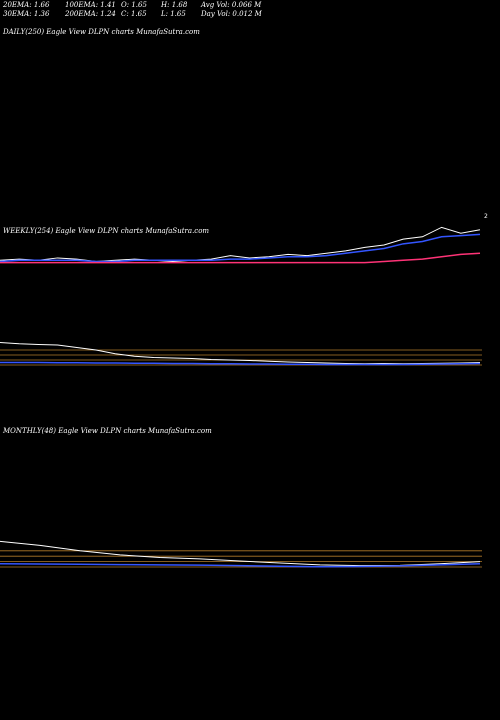 Image resolution: width=500 pixels, height=720 pixels. What do you see at coordinates (134, 5) in the screenshot?
I see `open-label: O: 1.65` at bounding box center [134, 5].